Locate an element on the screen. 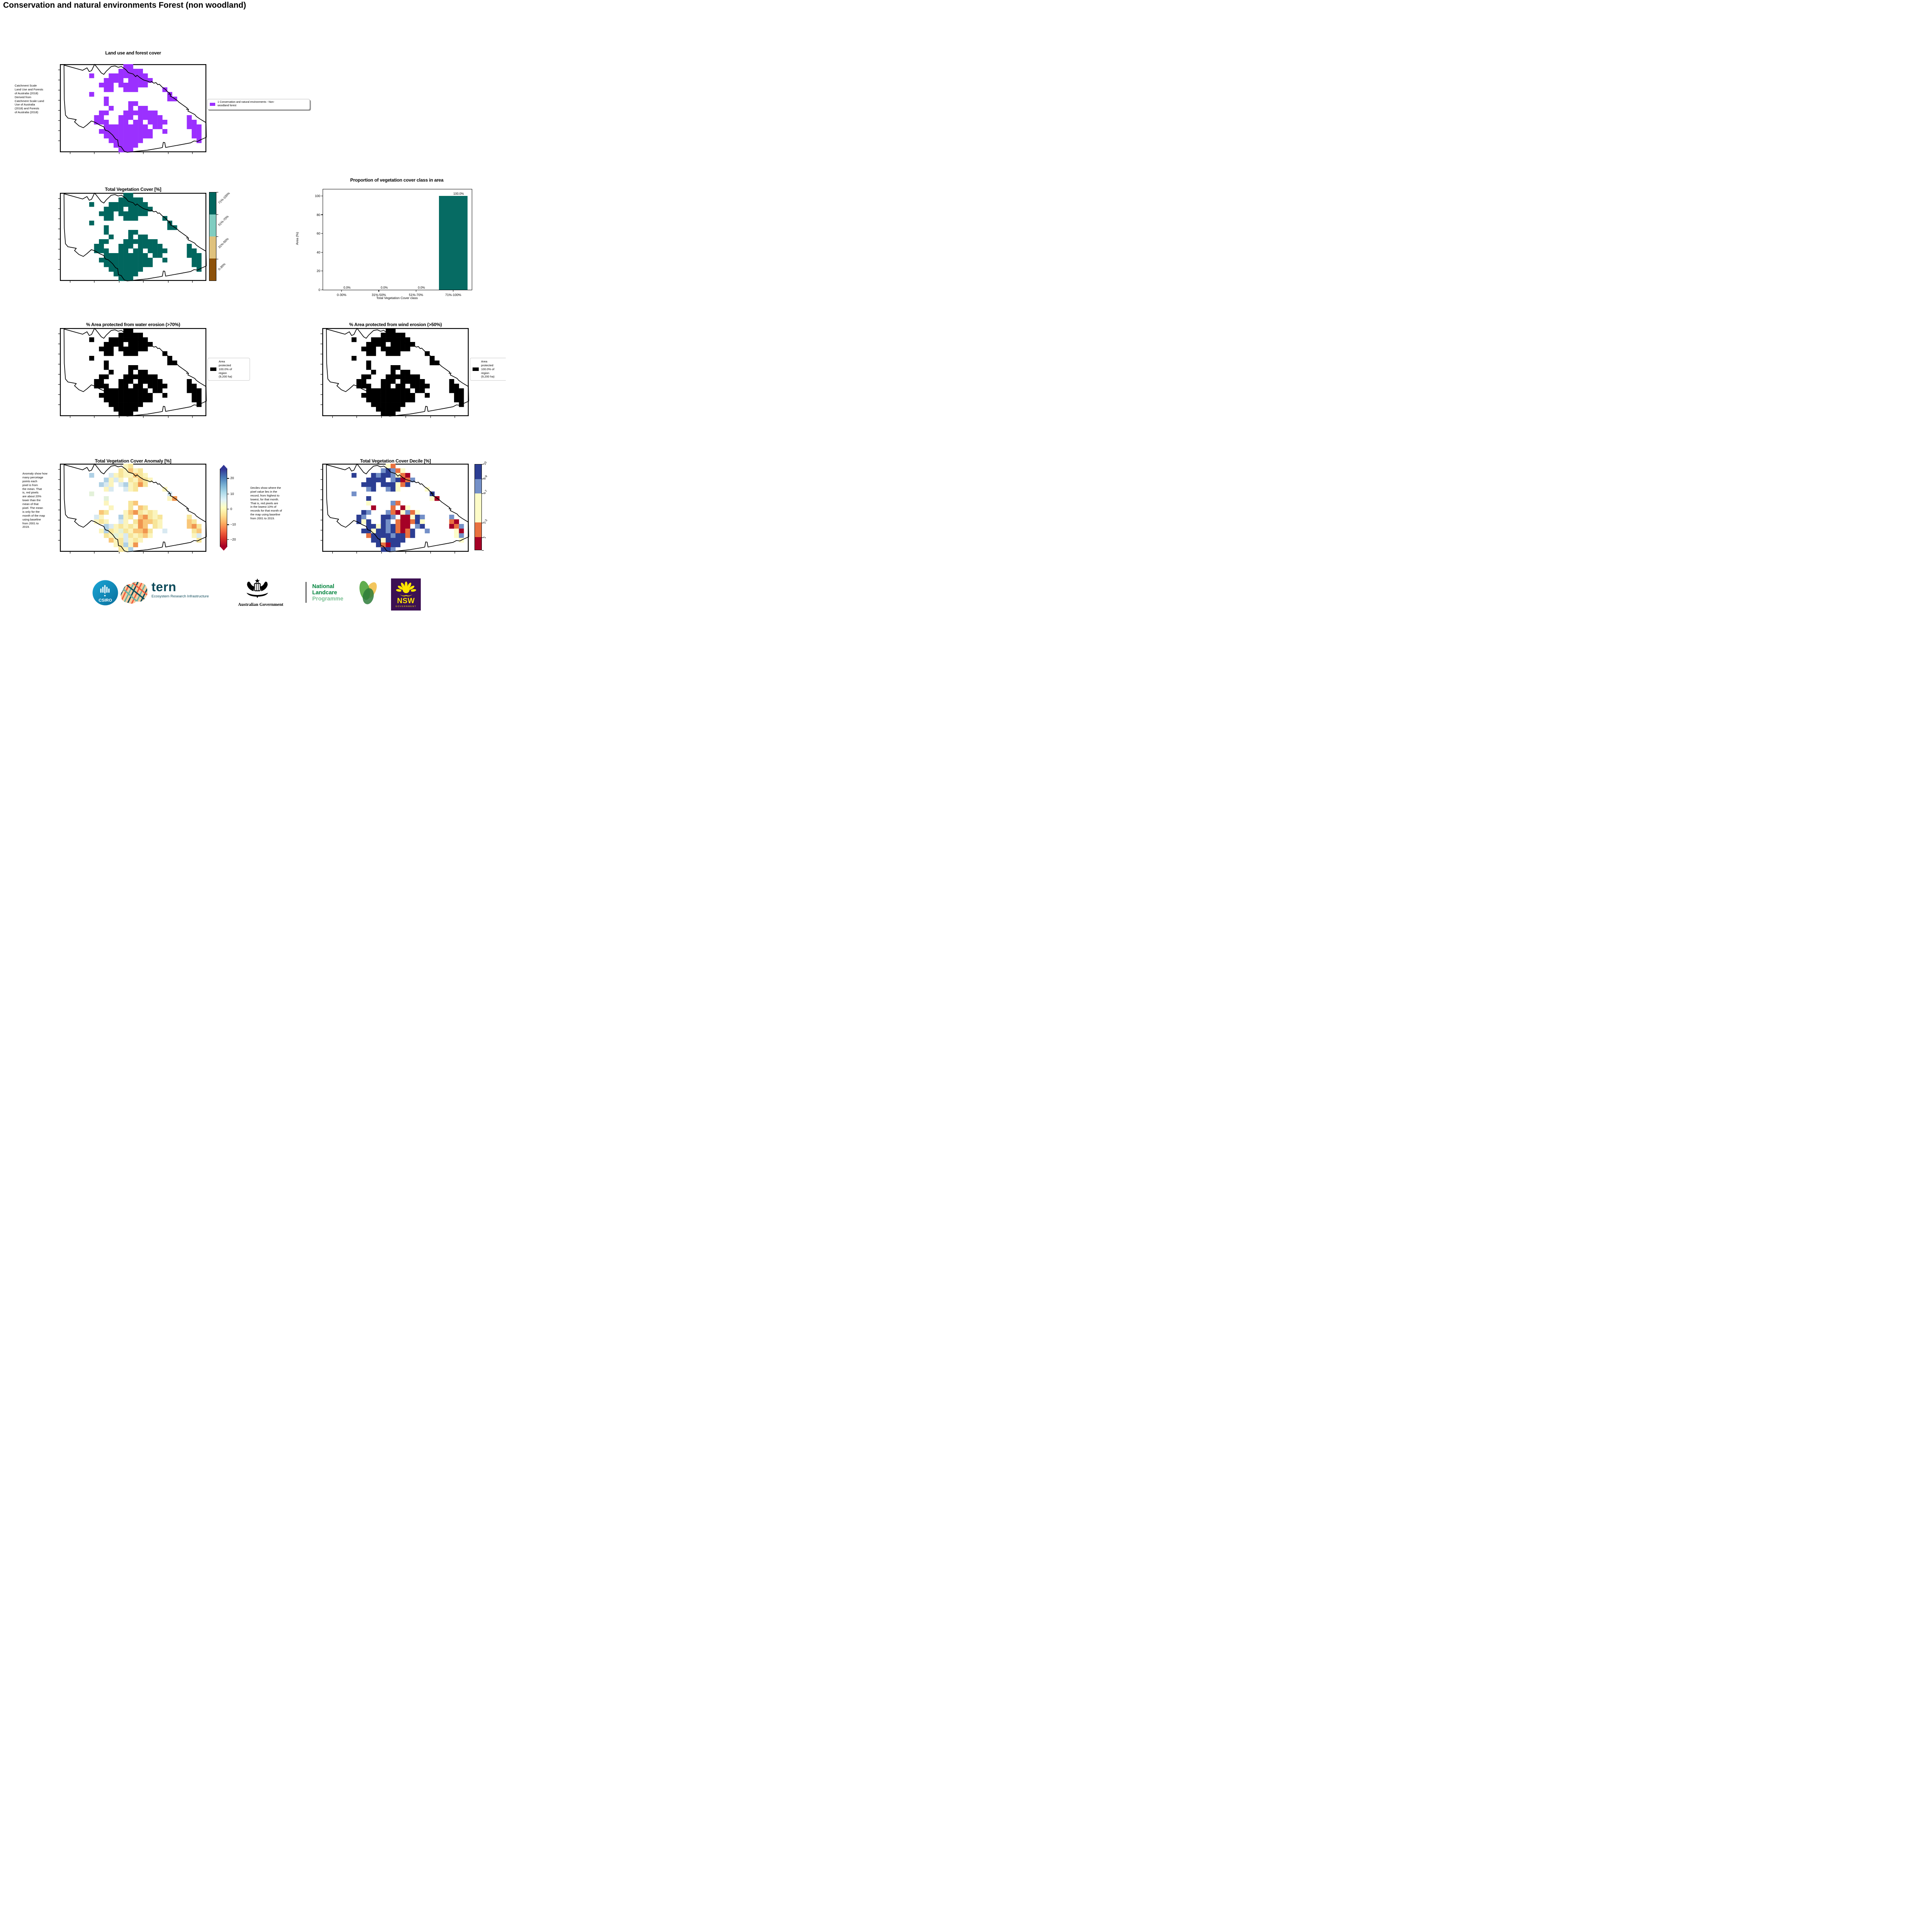 Image resolution: width=1932 pixels, height=1932 pixels. wind-erosion-map is located at coordinates (395, 373).